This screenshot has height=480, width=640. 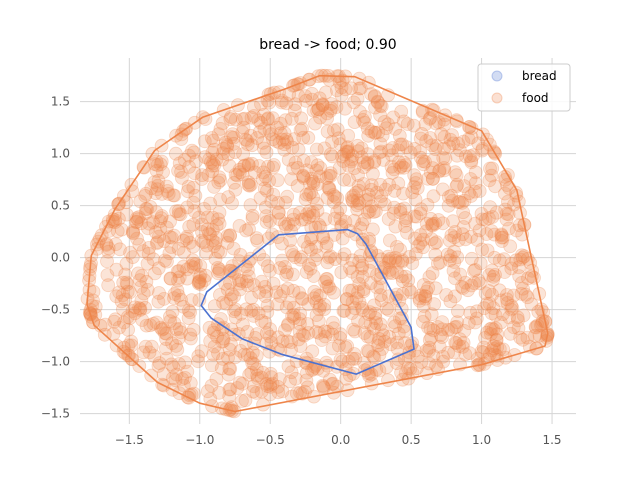 I want to click on y-tick-label: 0.5, so click(x=60, y=206).